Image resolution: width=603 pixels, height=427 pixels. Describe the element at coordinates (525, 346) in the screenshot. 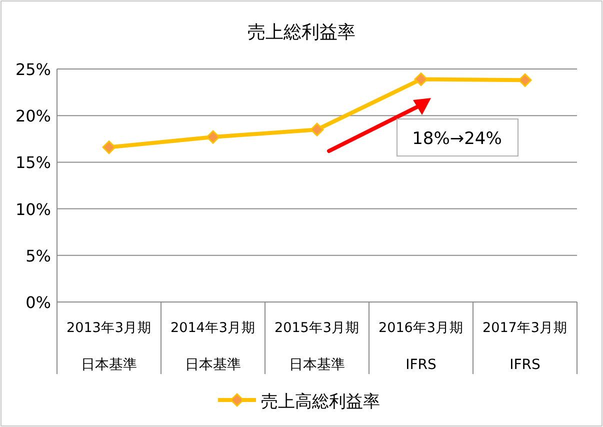

I see `category-label: 2017年3月期 IFRS` at that location.